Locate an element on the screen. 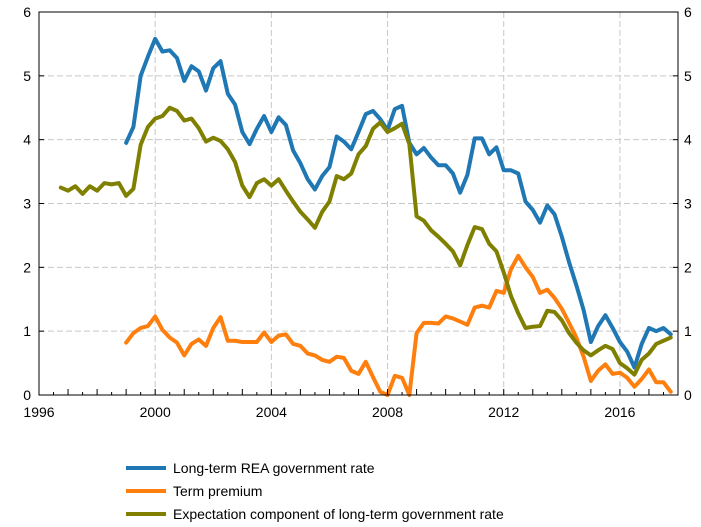  y-tick-label-left: 4 is located at coordinates (27, 140).